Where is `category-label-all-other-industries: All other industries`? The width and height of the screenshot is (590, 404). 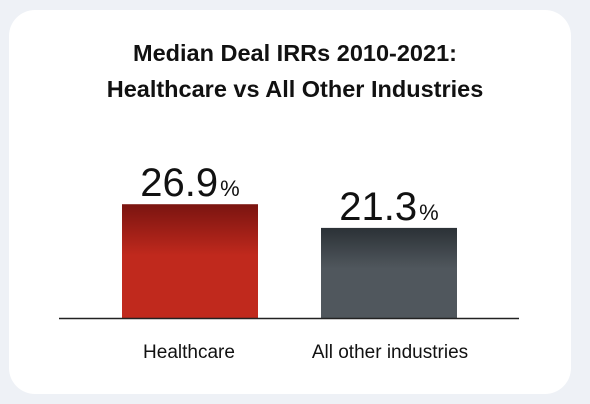 category-label-all-other-industries: All other industries is located at coordinates (390, 352).